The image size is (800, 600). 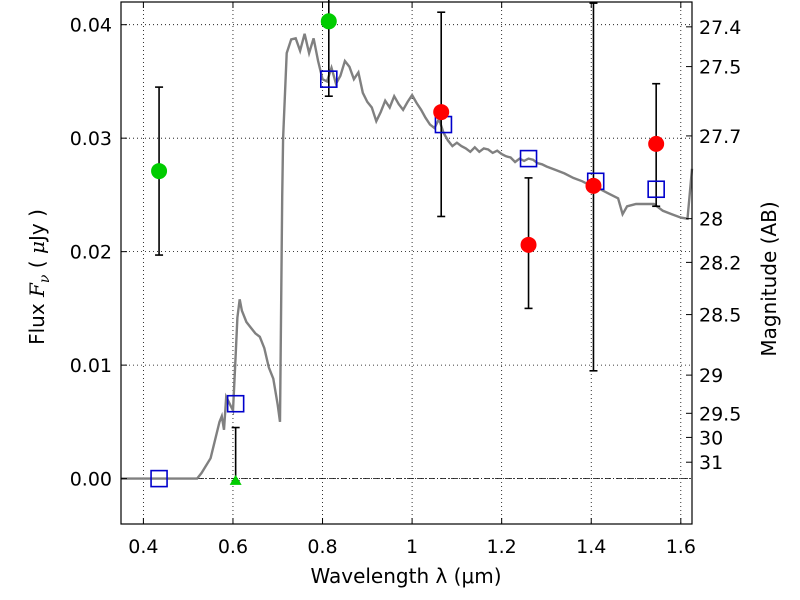 What do you see at coordinates (39, 277) in the screenshot?
I see `y-axis-label: Flux Fν ( μJy )` at bounding box center [39, 277].